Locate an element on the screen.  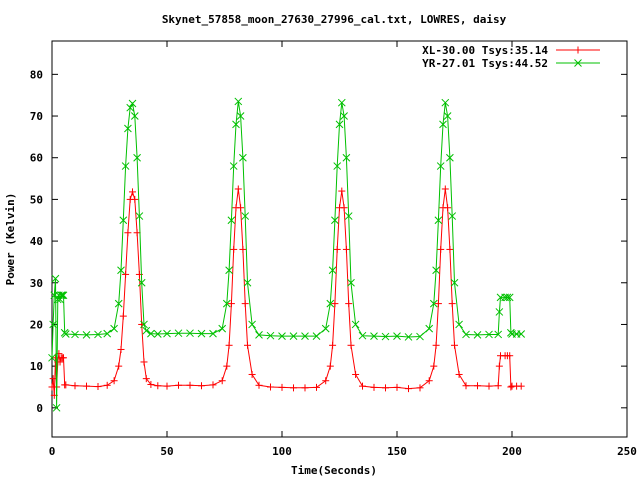
y-tick-label: 20 is located at coordinates (36, 324).